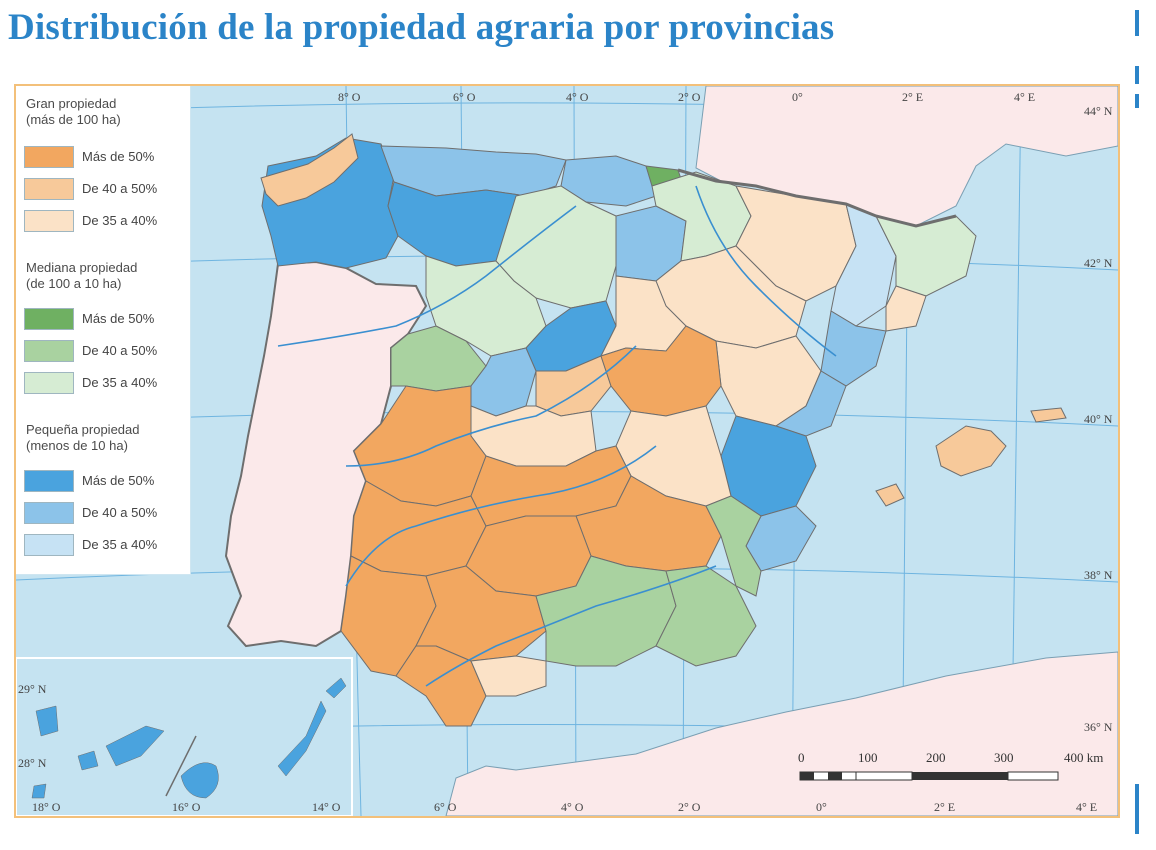 The image size is (1156, 850). What do you see at coordinates (706, 616) in the screenshot?
I see `almeria-region` at bounding box center [706, 616].